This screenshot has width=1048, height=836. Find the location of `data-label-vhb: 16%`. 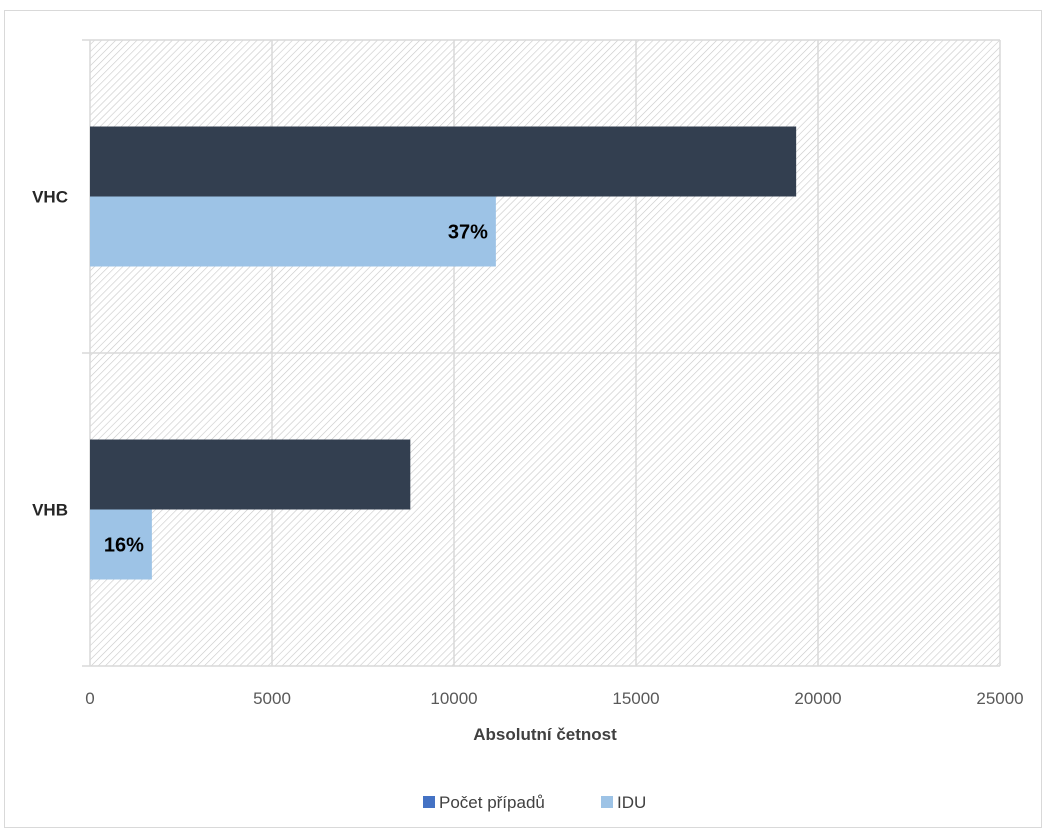

data-label-vhb: 16% is located at coordinates (124, 546).